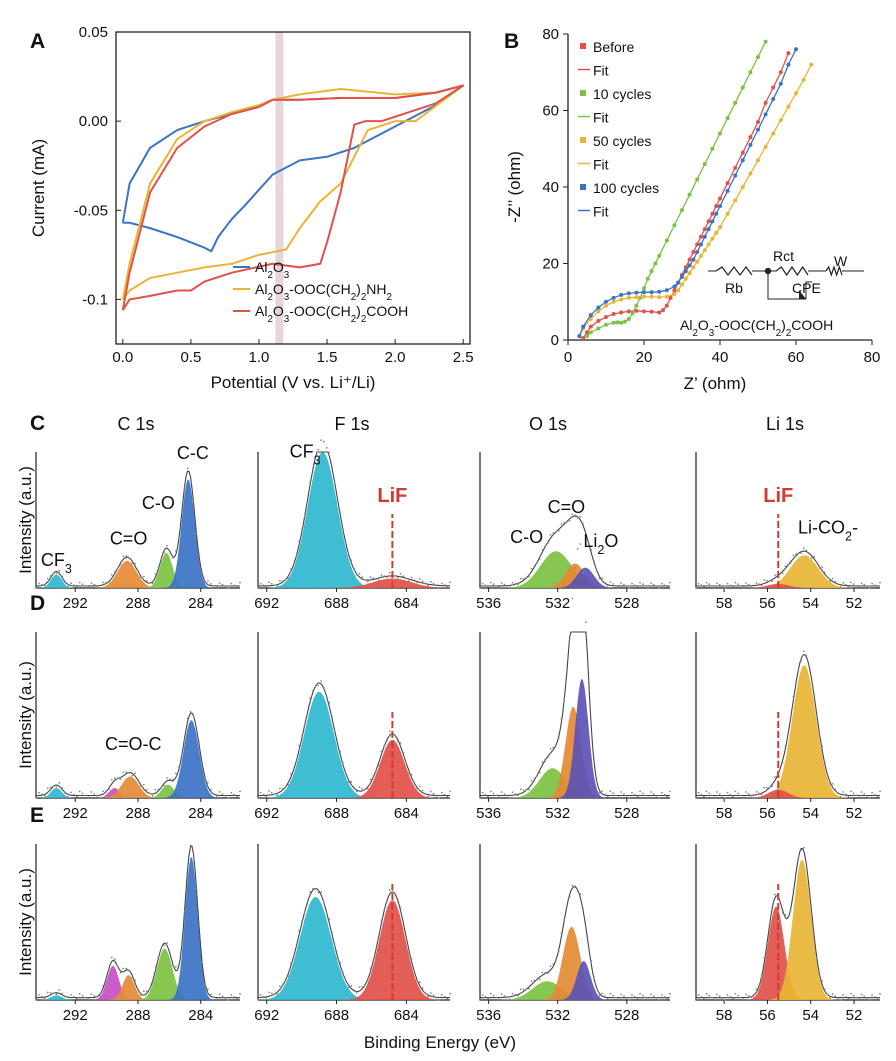 The height and width of the screenshot is (1061, 896). I want to click on xps-column-title: Li 1s, so click(785, 424).